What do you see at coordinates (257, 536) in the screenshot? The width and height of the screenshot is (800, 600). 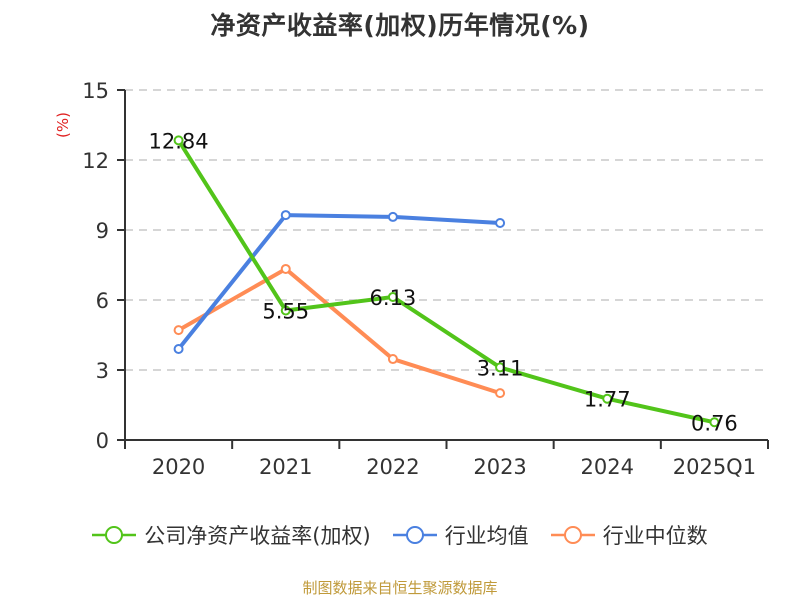 I see `legend-label: 公司净资产收益率(加权)` at bounding box center [257, 536].